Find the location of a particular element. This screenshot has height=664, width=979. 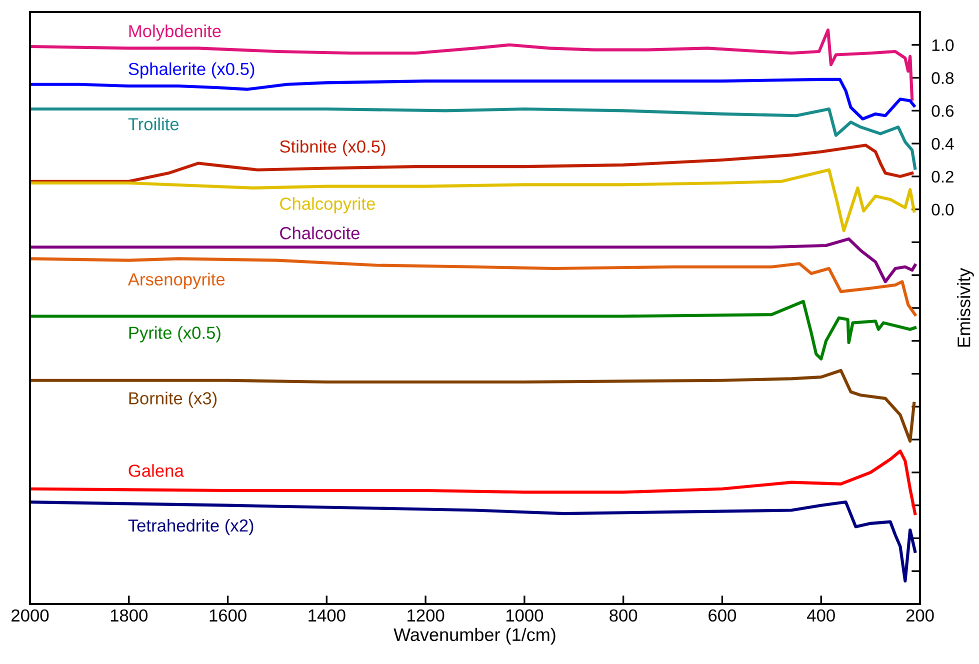

y-tick-label: 0.6 is located at coordinates (943, 111).